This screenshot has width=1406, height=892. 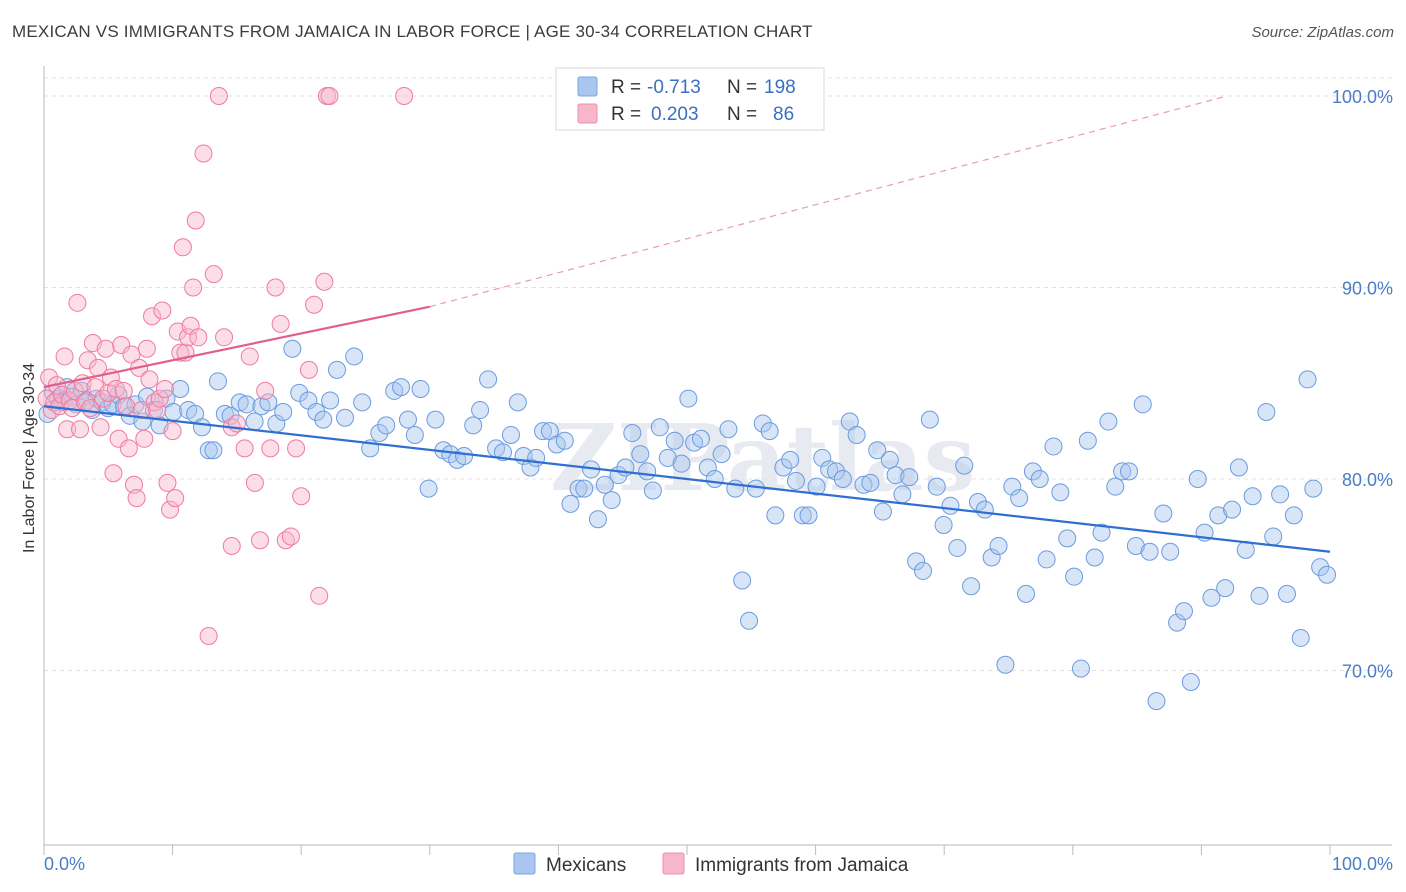 I want to click on legend-box, so click(x=690, y=99).